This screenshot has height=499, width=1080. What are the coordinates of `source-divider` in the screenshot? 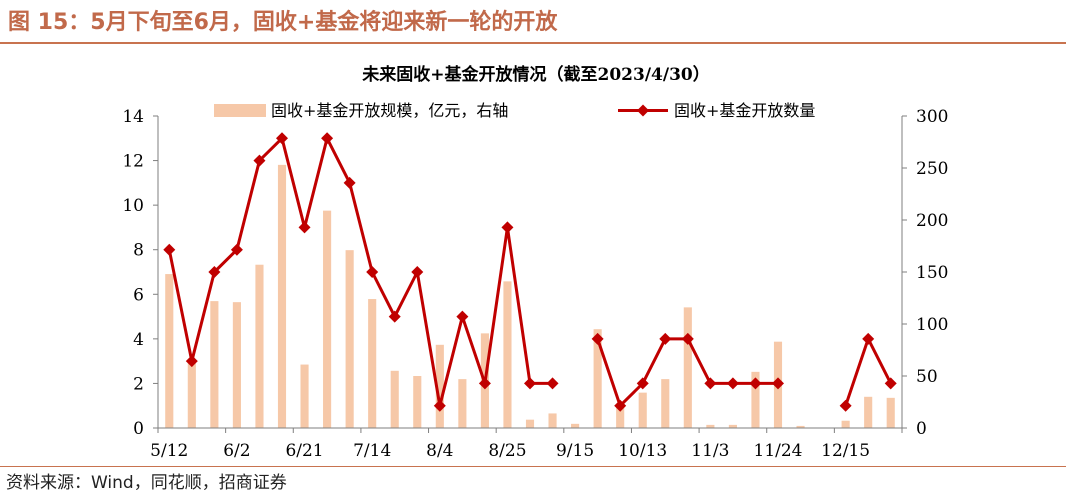 It's located at (533, 466).